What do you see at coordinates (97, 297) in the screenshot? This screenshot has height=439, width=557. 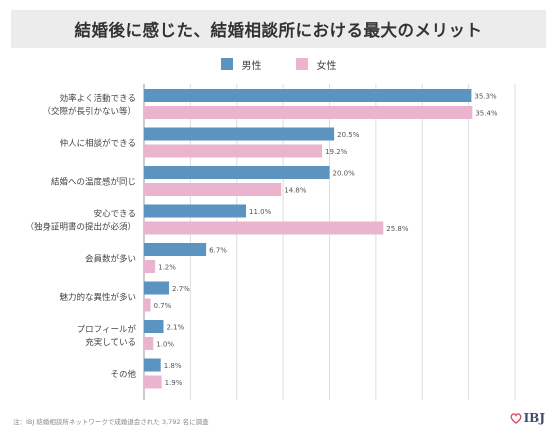 I see `category-label: 魅力的な異性が多い` at bounding box center [97, 297].